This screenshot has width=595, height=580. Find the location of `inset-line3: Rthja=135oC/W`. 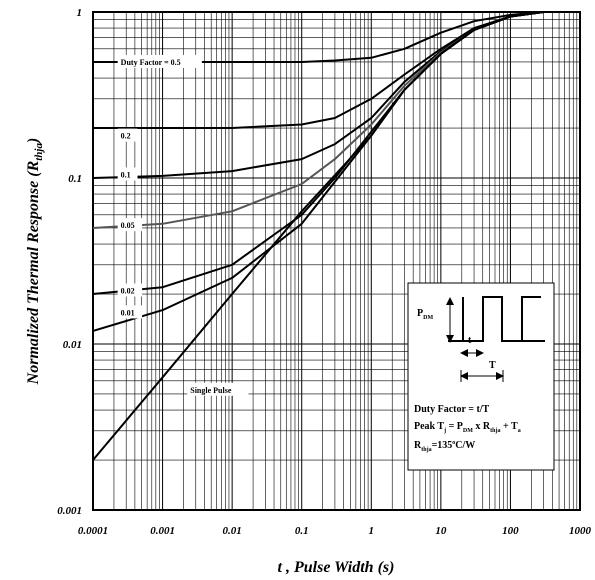

inset-line3: Rthja=135oC/W is located at coordinates (444, 446).